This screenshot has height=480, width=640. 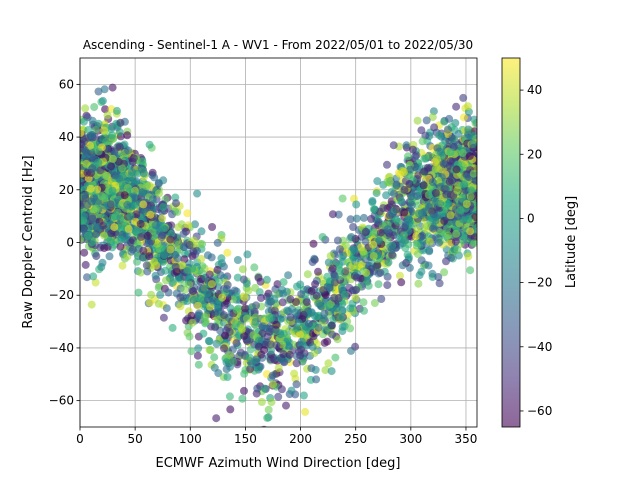 What do you see at coordinates (410, 439) in the screenshot?
I see `x-tick-label: 300` at bounding box center [410, 439].